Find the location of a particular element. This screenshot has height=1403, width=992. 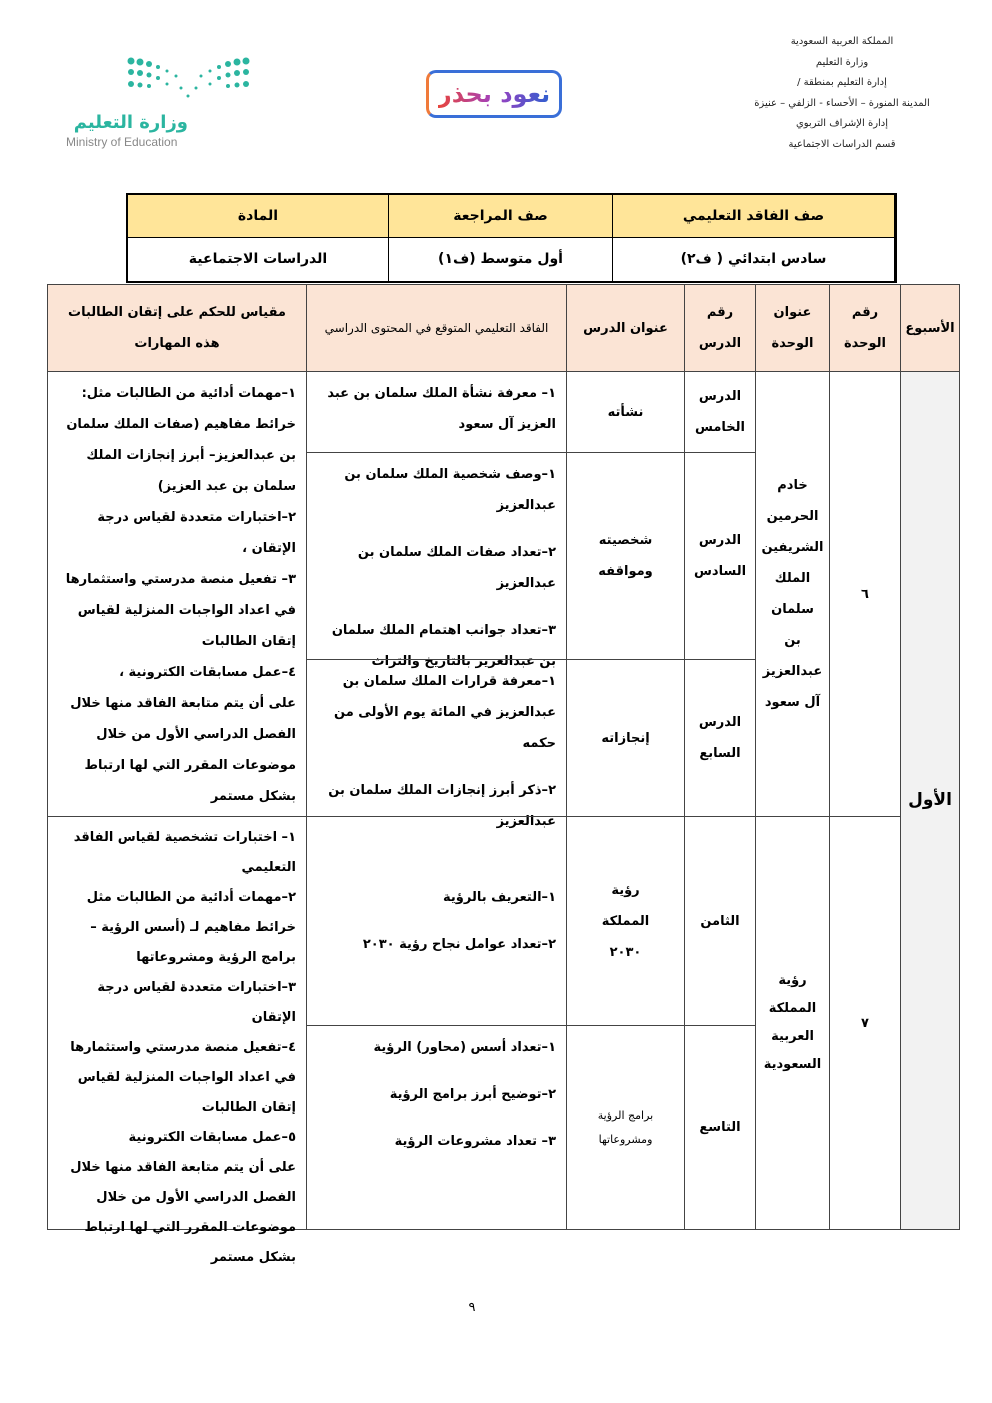

lesson-no: التاسع is located at coordinates (720, 1127).